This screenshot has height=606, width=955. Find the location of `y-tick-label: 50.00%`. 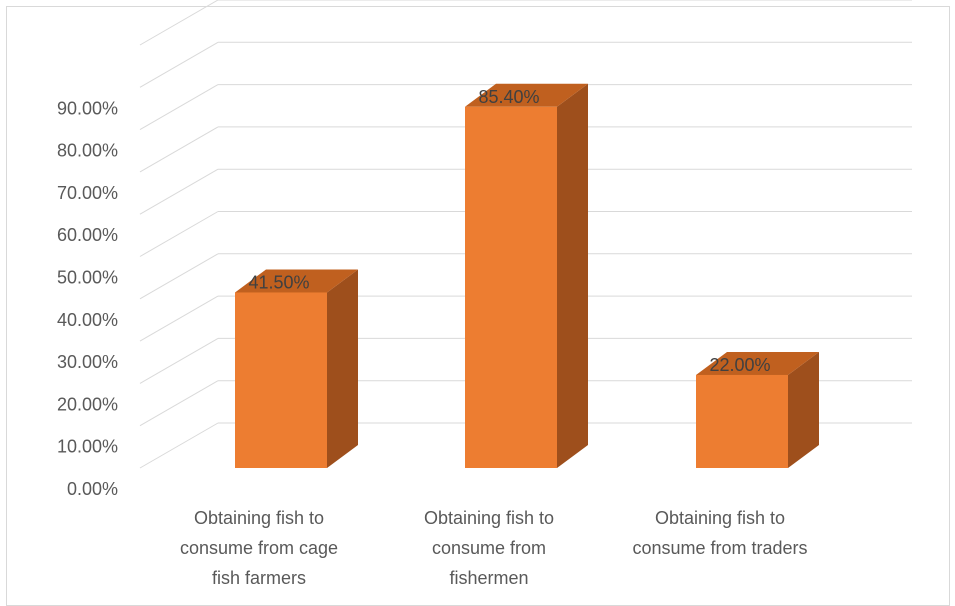

y-tick-label: 50.00% is located at coordinates (87, 278).